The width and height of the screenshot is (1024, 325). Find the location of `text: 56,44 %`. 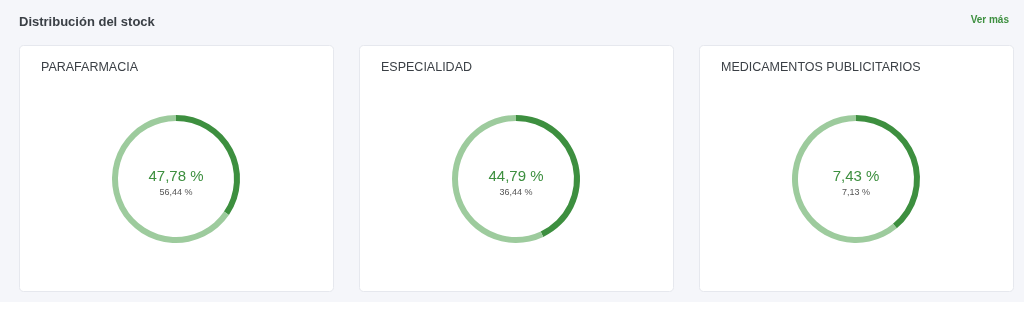

text: 56,44 % is located at coordinates (176, 192).